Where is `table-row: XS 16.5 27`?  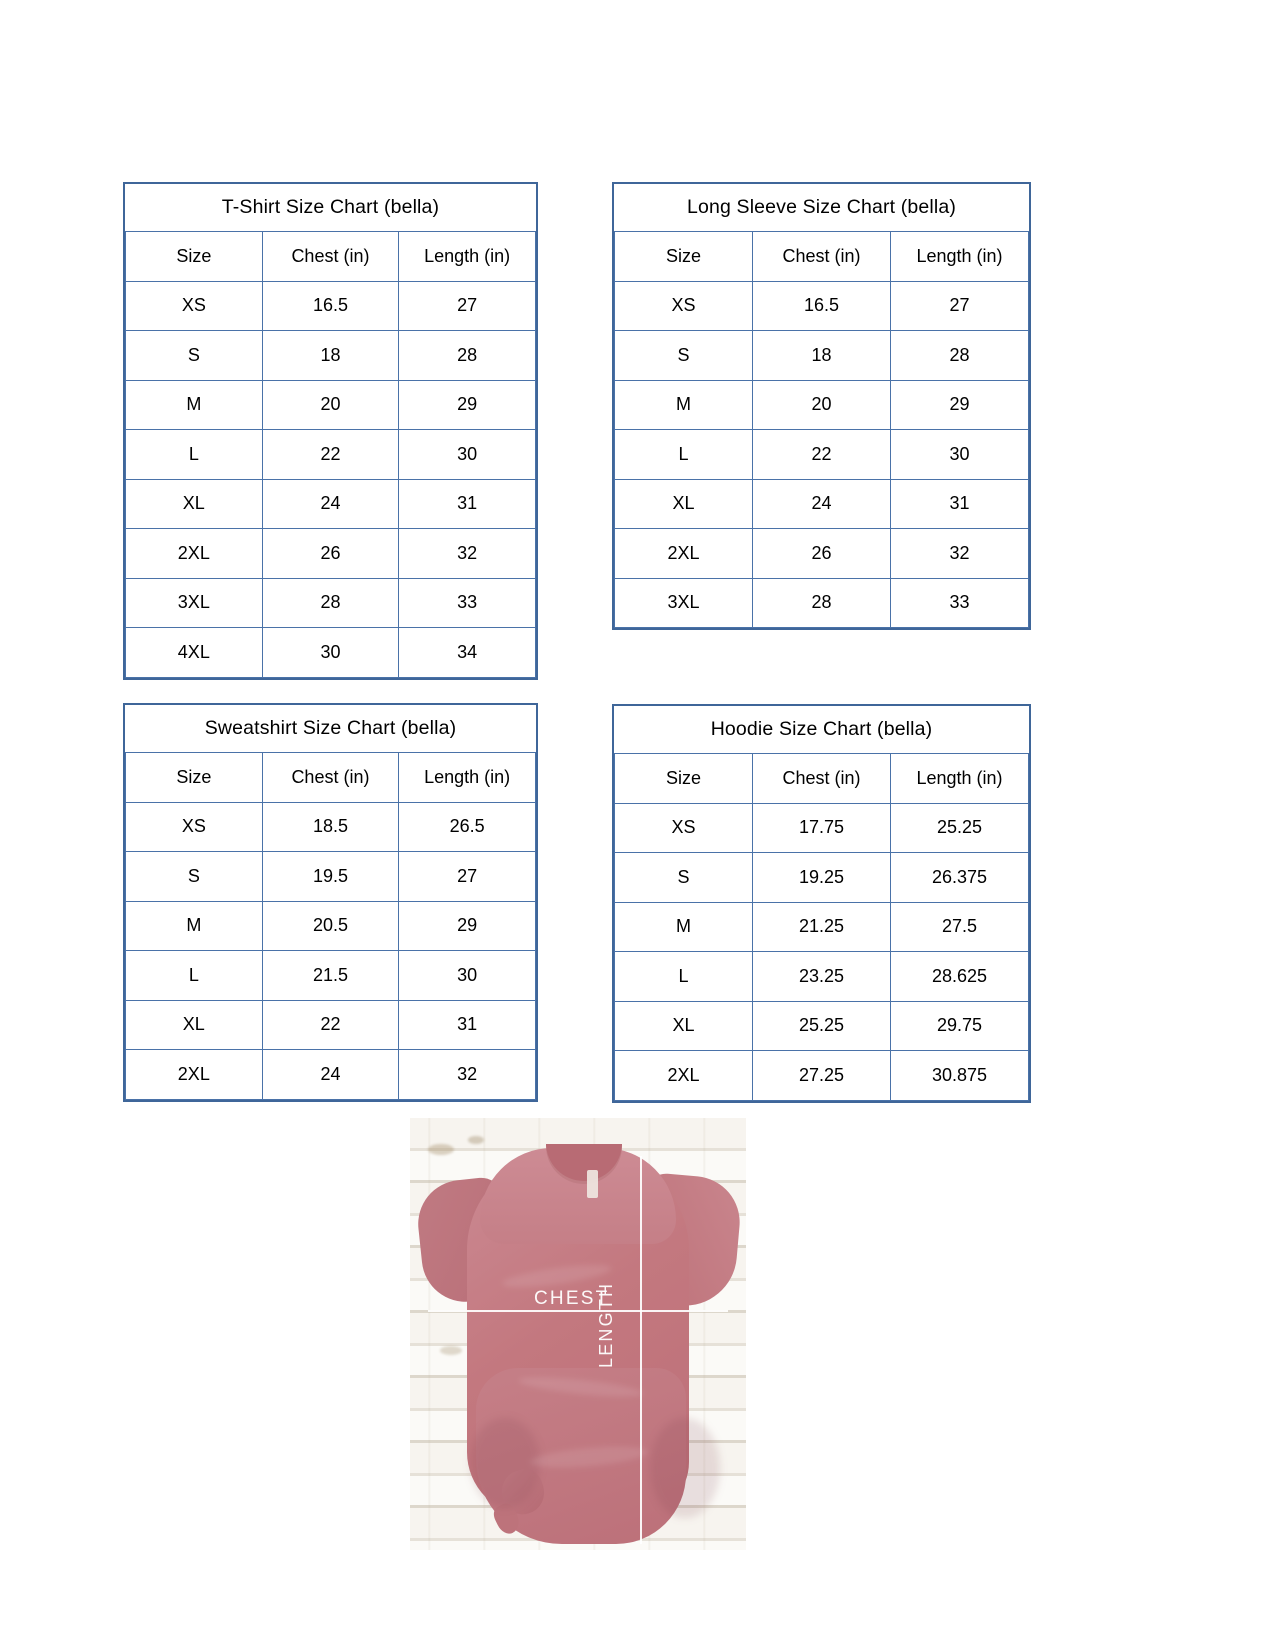 table-row: XS 16.5 27 is located at coordinates (330, 305).